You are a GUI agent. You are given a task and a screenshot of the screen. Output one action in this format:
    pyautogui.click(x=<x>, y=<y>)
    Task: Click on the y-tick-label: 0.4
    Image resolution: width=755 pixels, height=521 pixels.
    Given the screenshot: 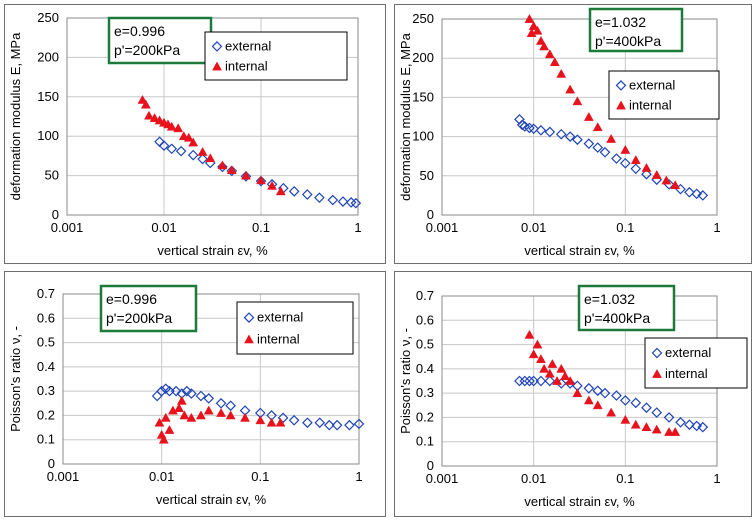 What is the action you would take?
    pyautogui.click(x=46, y=366)
    